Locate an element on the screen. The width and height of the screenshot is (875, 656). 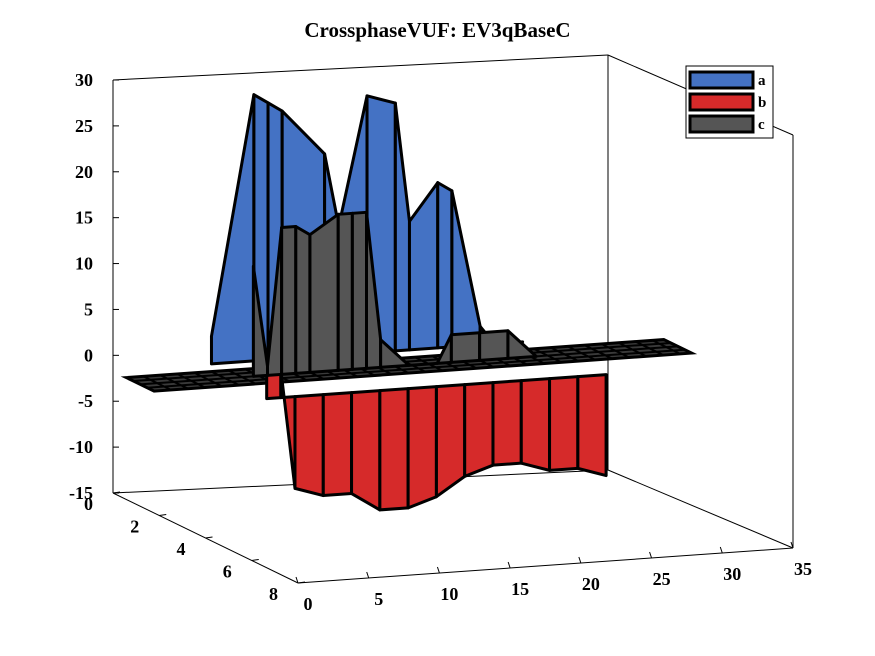
y-tick-label: 2 is located at coordinates (134, 527).